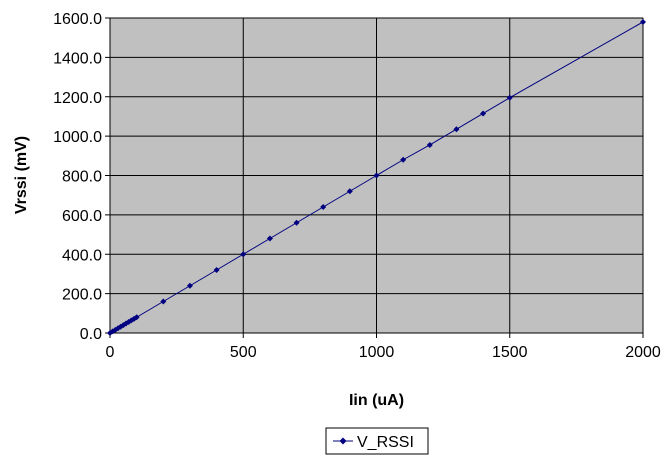  Describe the element at coordinates (77, 137) in the screenshot. I see `y-tick-label: 1000.0` at that location.